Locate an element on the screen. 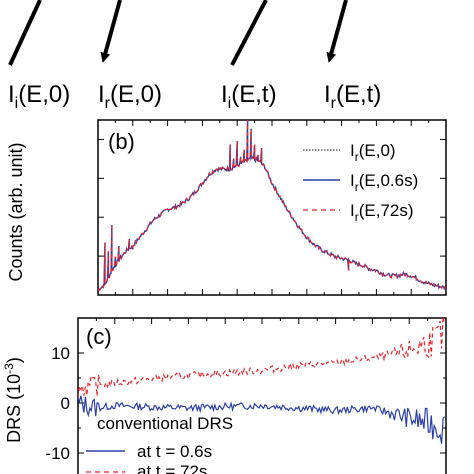 Image resolution: width=474 pixels, height=474 pixels. panel-b-label: (b) is located at coordinates (121, 141).